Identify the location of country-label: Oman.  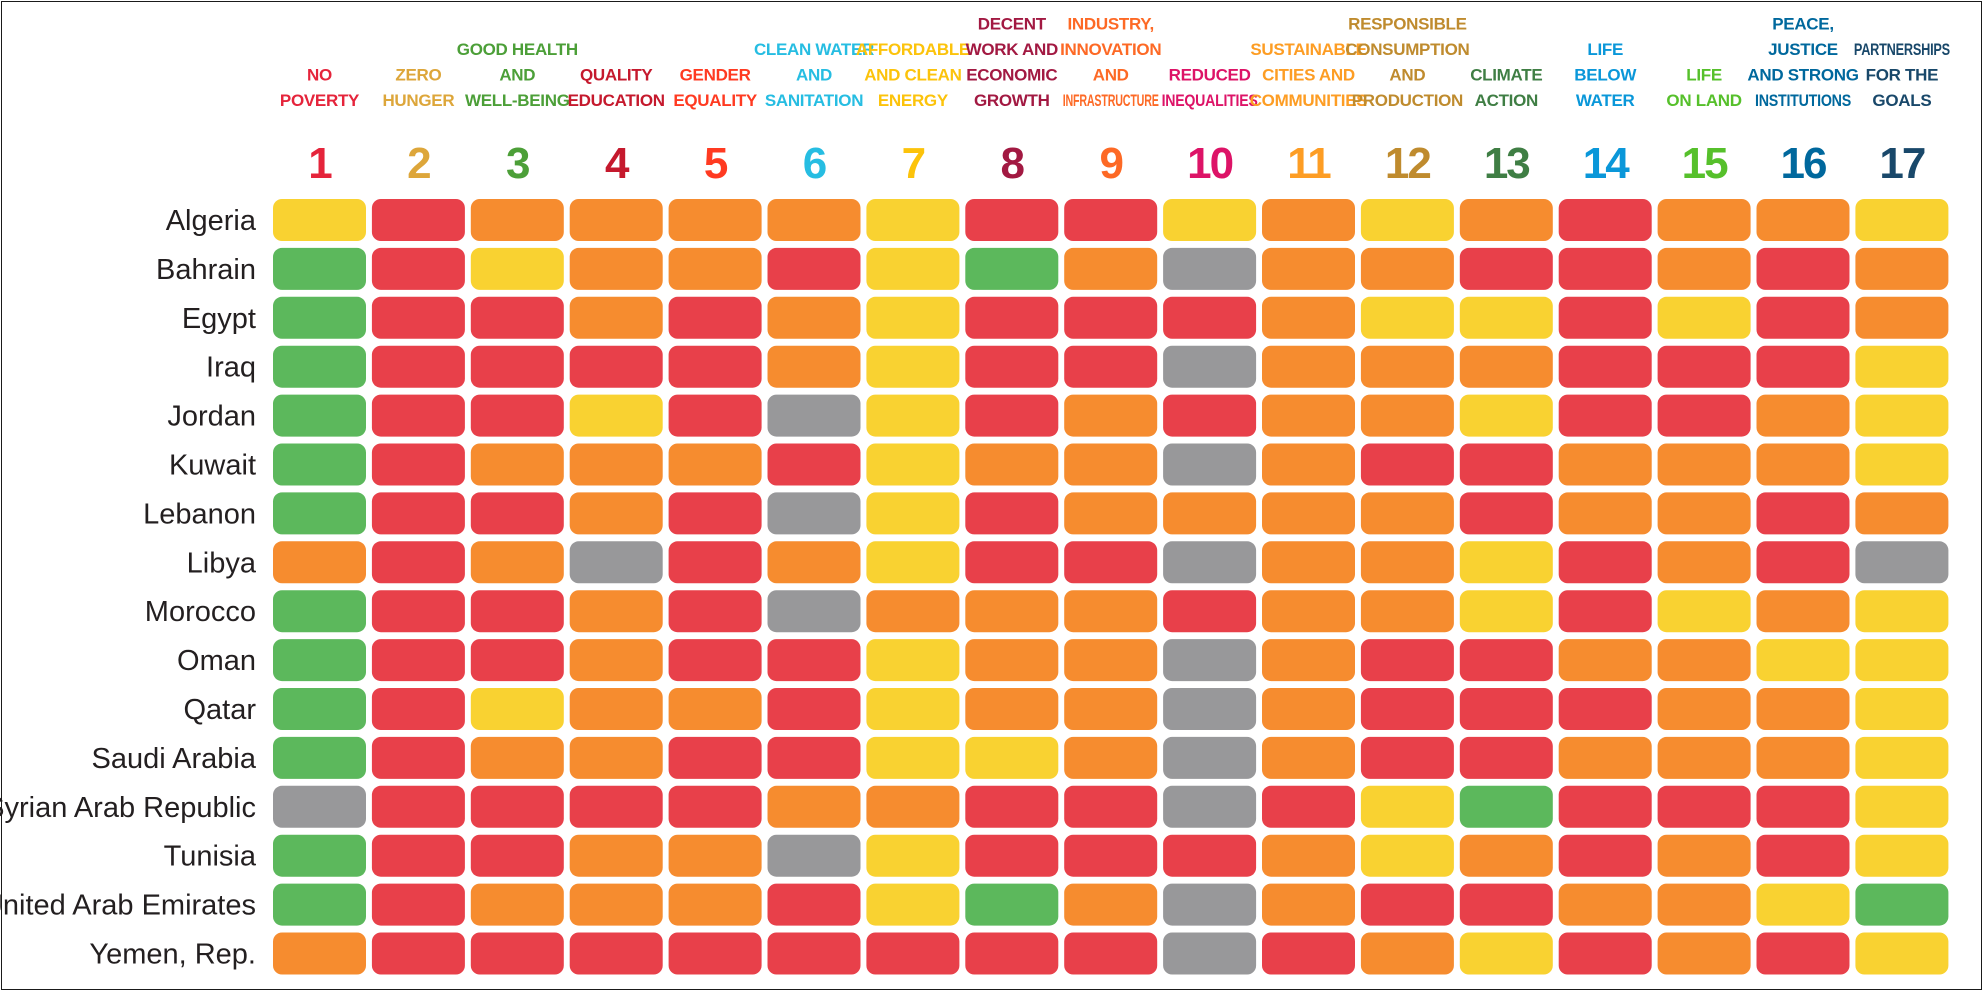
(216, 661).